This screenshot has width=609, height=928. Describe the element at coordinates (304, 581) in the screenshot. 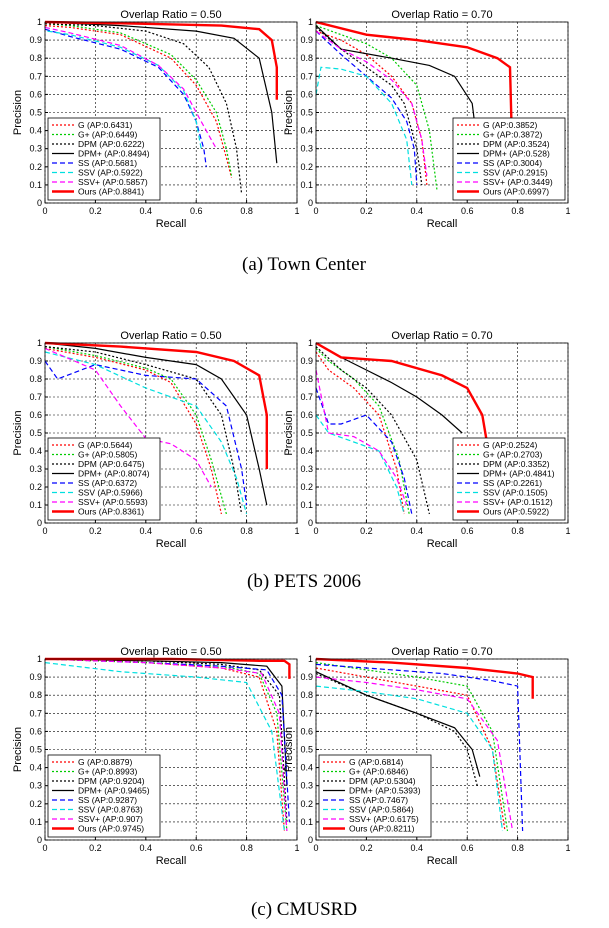

I see `caption: (b) PETS 2006` at that location.